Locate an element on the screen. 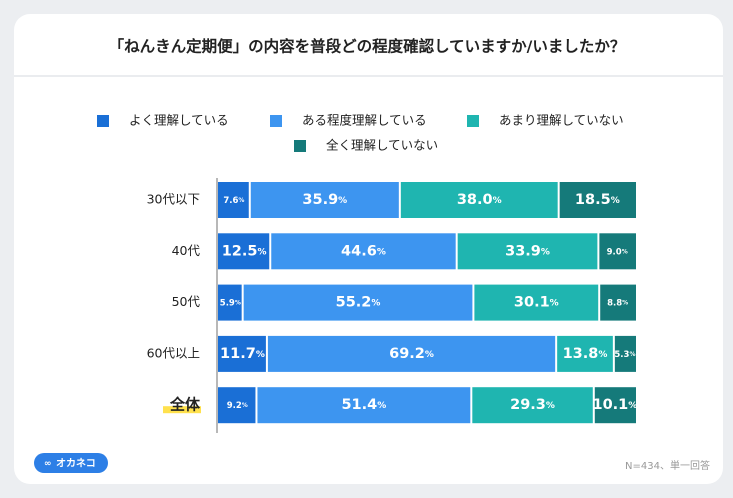 The height and width of the screenshot is (498, 733). value-label: 7.6% is located at coordinates (233, 201).